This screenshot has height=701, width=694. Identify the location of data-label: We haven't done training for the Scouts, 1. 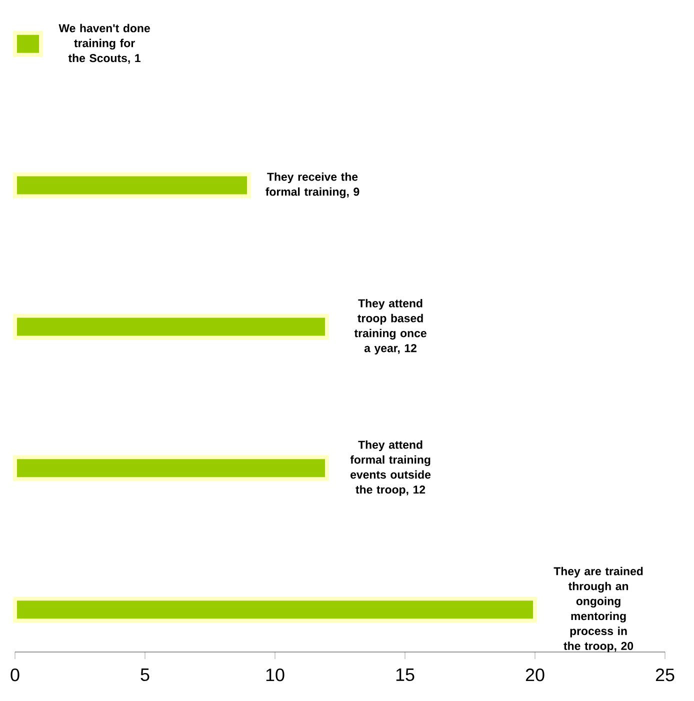
(104, 44).